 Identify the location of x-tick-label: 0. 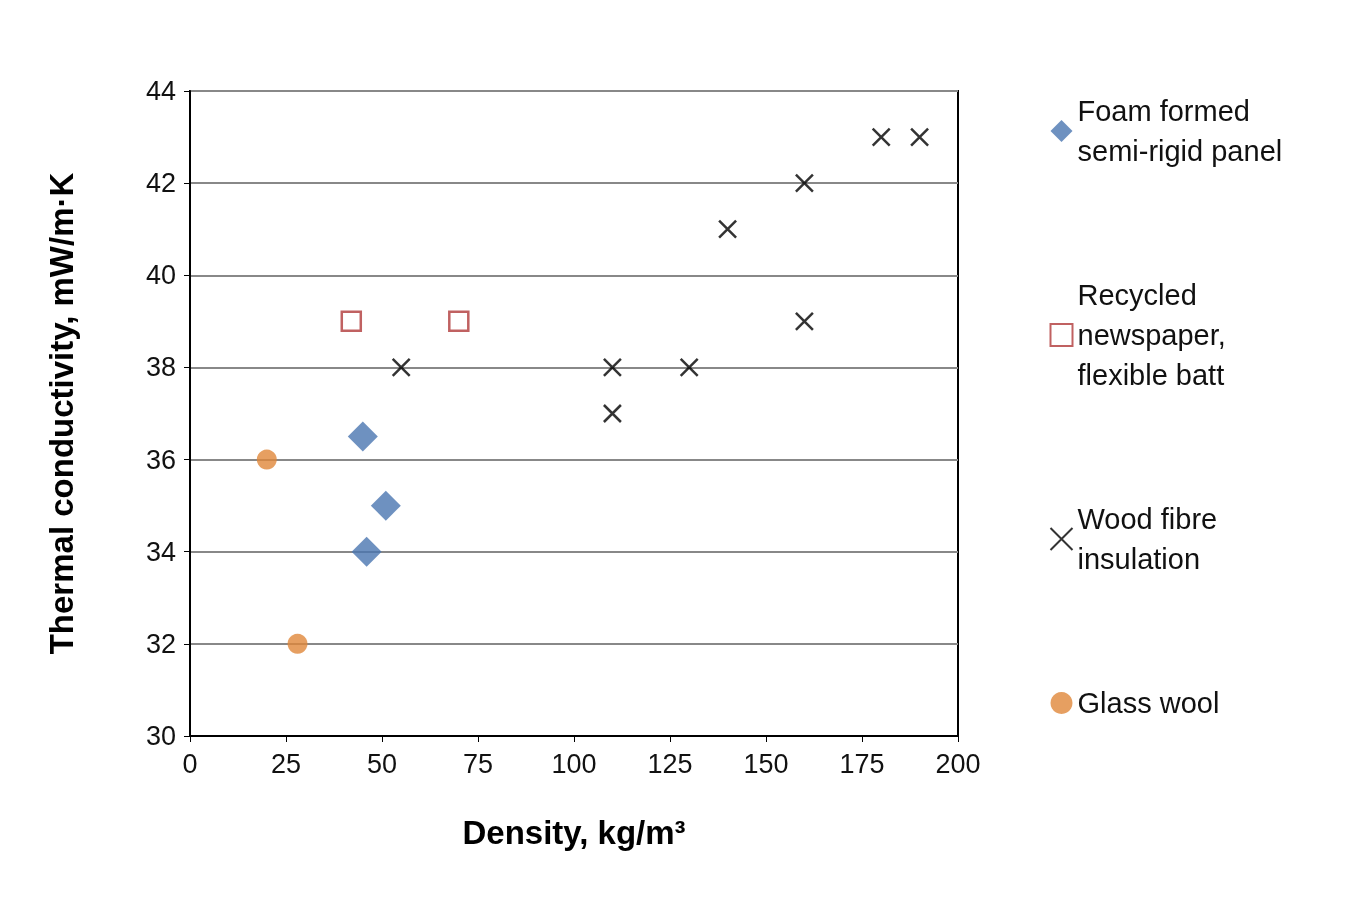
(190, 763).